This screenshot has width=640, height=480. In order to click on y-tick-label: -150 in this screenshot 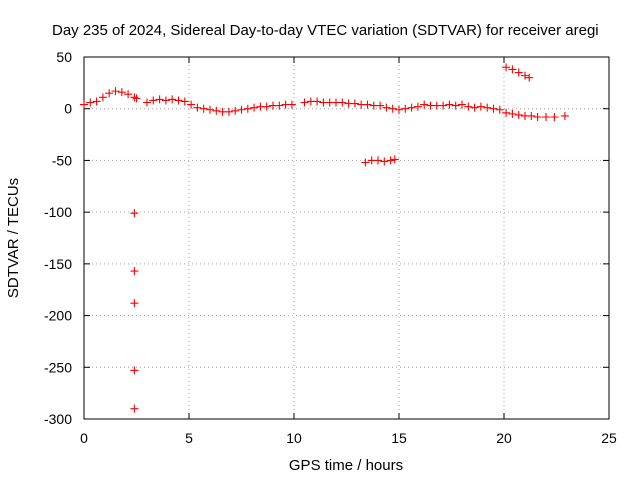, I will do `click(58, 264)`.